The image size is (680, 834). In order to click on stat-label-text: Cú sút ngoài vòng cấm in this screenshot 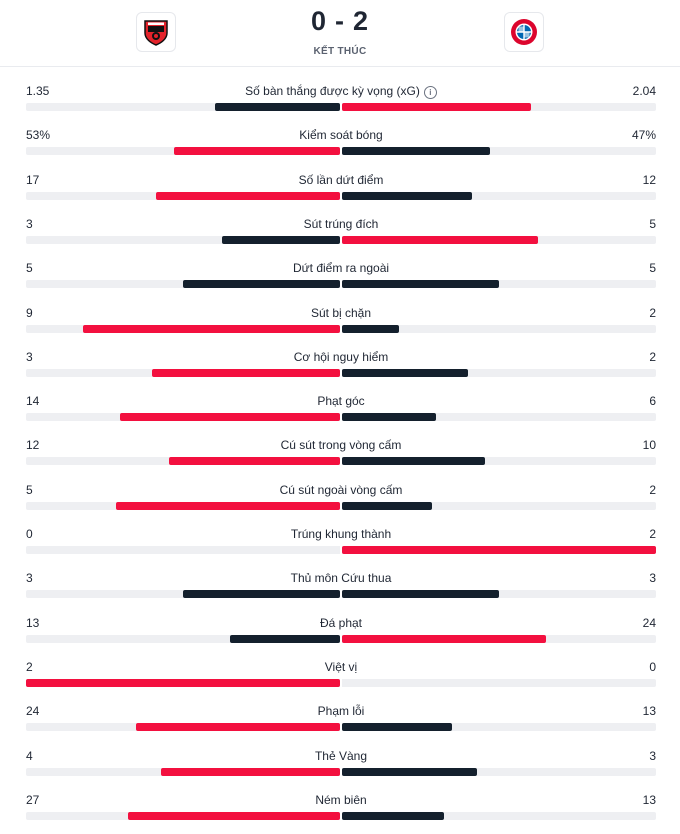, I will do `click(341, 489)`.